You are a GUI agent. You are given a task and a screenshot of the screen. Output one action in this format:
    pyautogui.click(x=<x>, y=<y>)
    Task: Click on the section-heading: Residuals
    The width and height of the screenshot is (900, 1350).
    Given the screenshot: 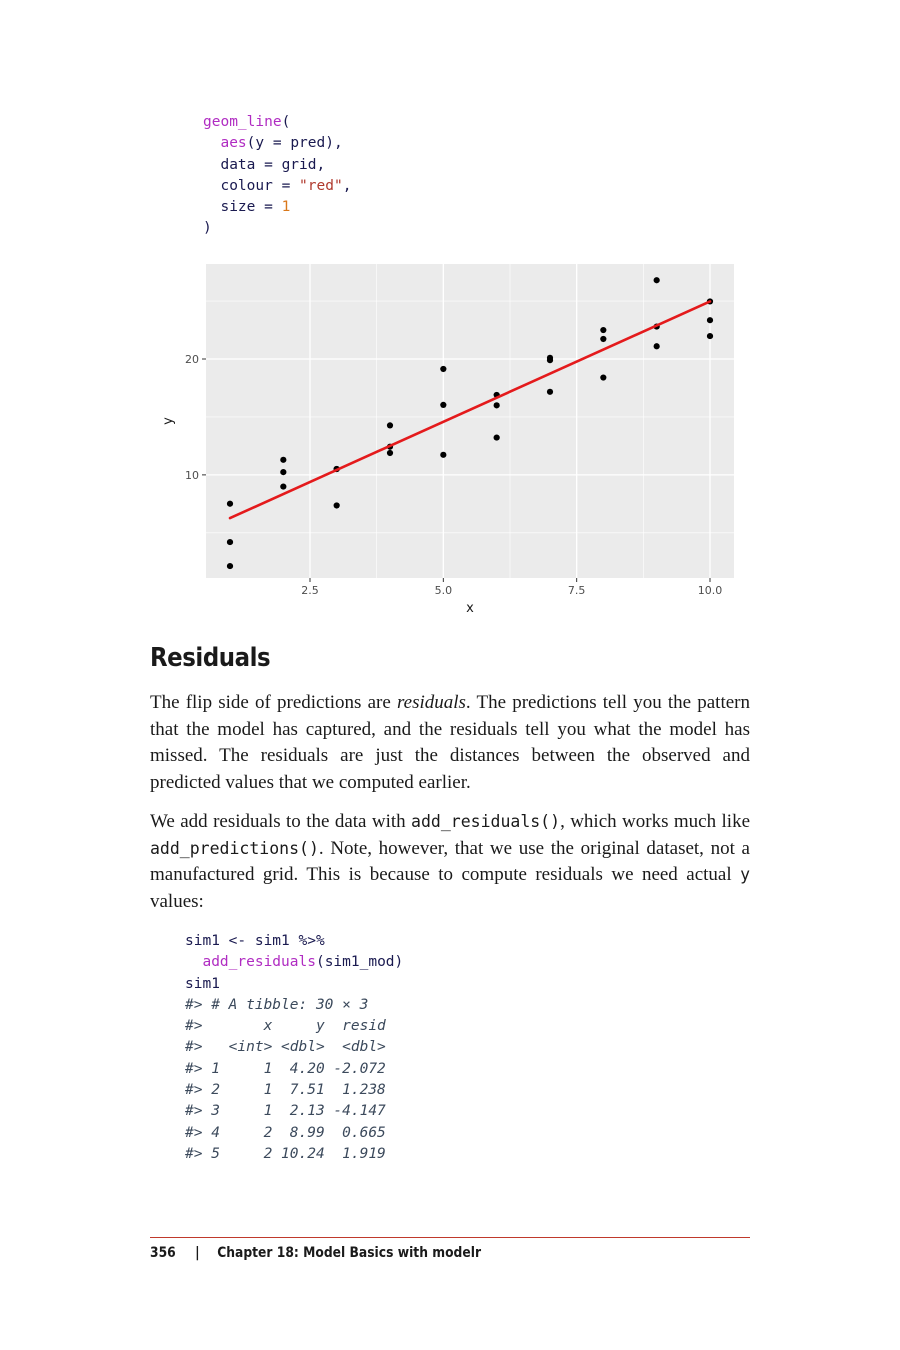 What is the action you would take?
    pyautogui.click(x=210, y=658)
    